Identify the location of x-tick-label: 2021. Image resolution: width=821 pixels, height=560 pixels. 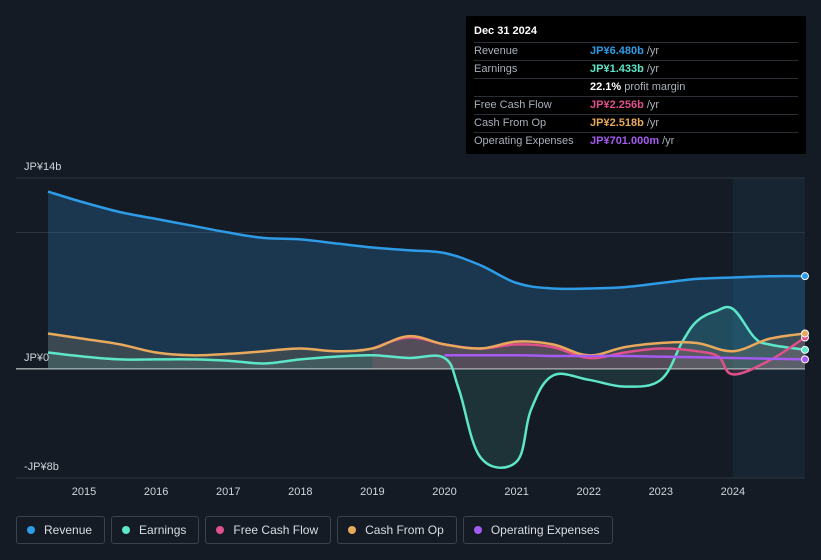
(516, 492).